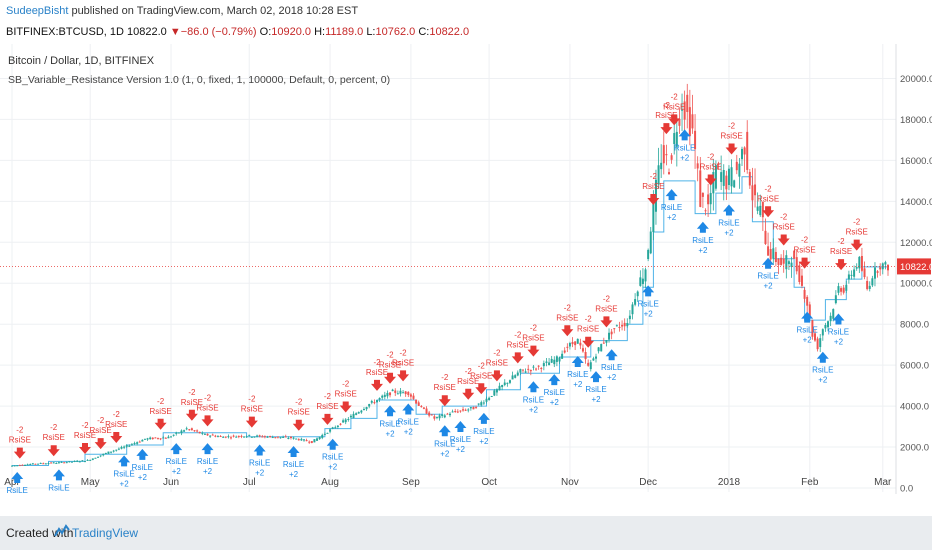 The image size is (932, 550). What do you see at coordinates (554, 392) in the screenshot?
I see `buy-signal-label: RsiLE` at bounding box center [554, 392].